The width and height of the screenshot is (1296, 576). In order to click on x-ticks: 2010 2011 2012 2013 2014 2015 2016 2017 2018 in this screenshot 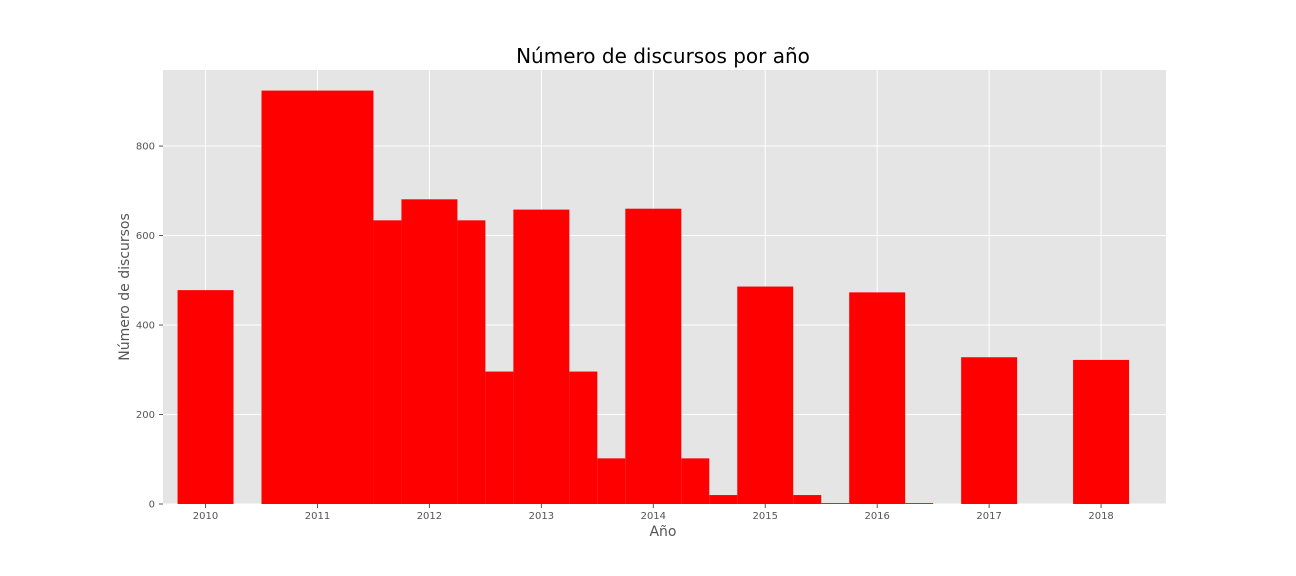, I will do `click(653, 513)`.